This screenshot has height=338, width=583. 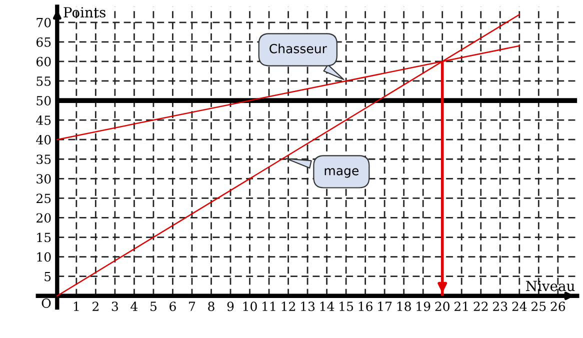 I want to click on text: mage, so click(x=341, y=173).